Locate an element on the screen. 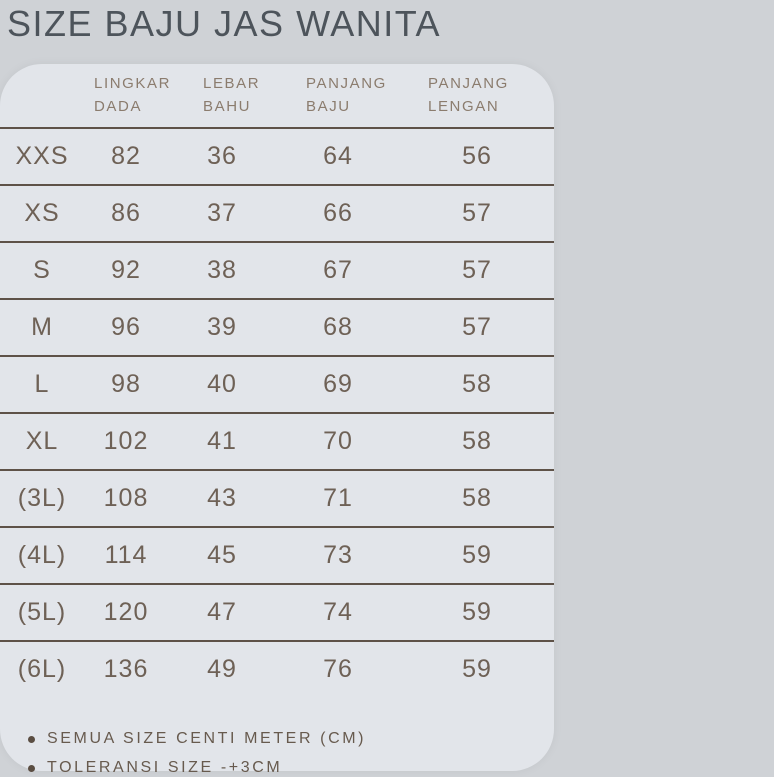  table-row: XL 102 41 70 58 is located at coordinates (277, 440).